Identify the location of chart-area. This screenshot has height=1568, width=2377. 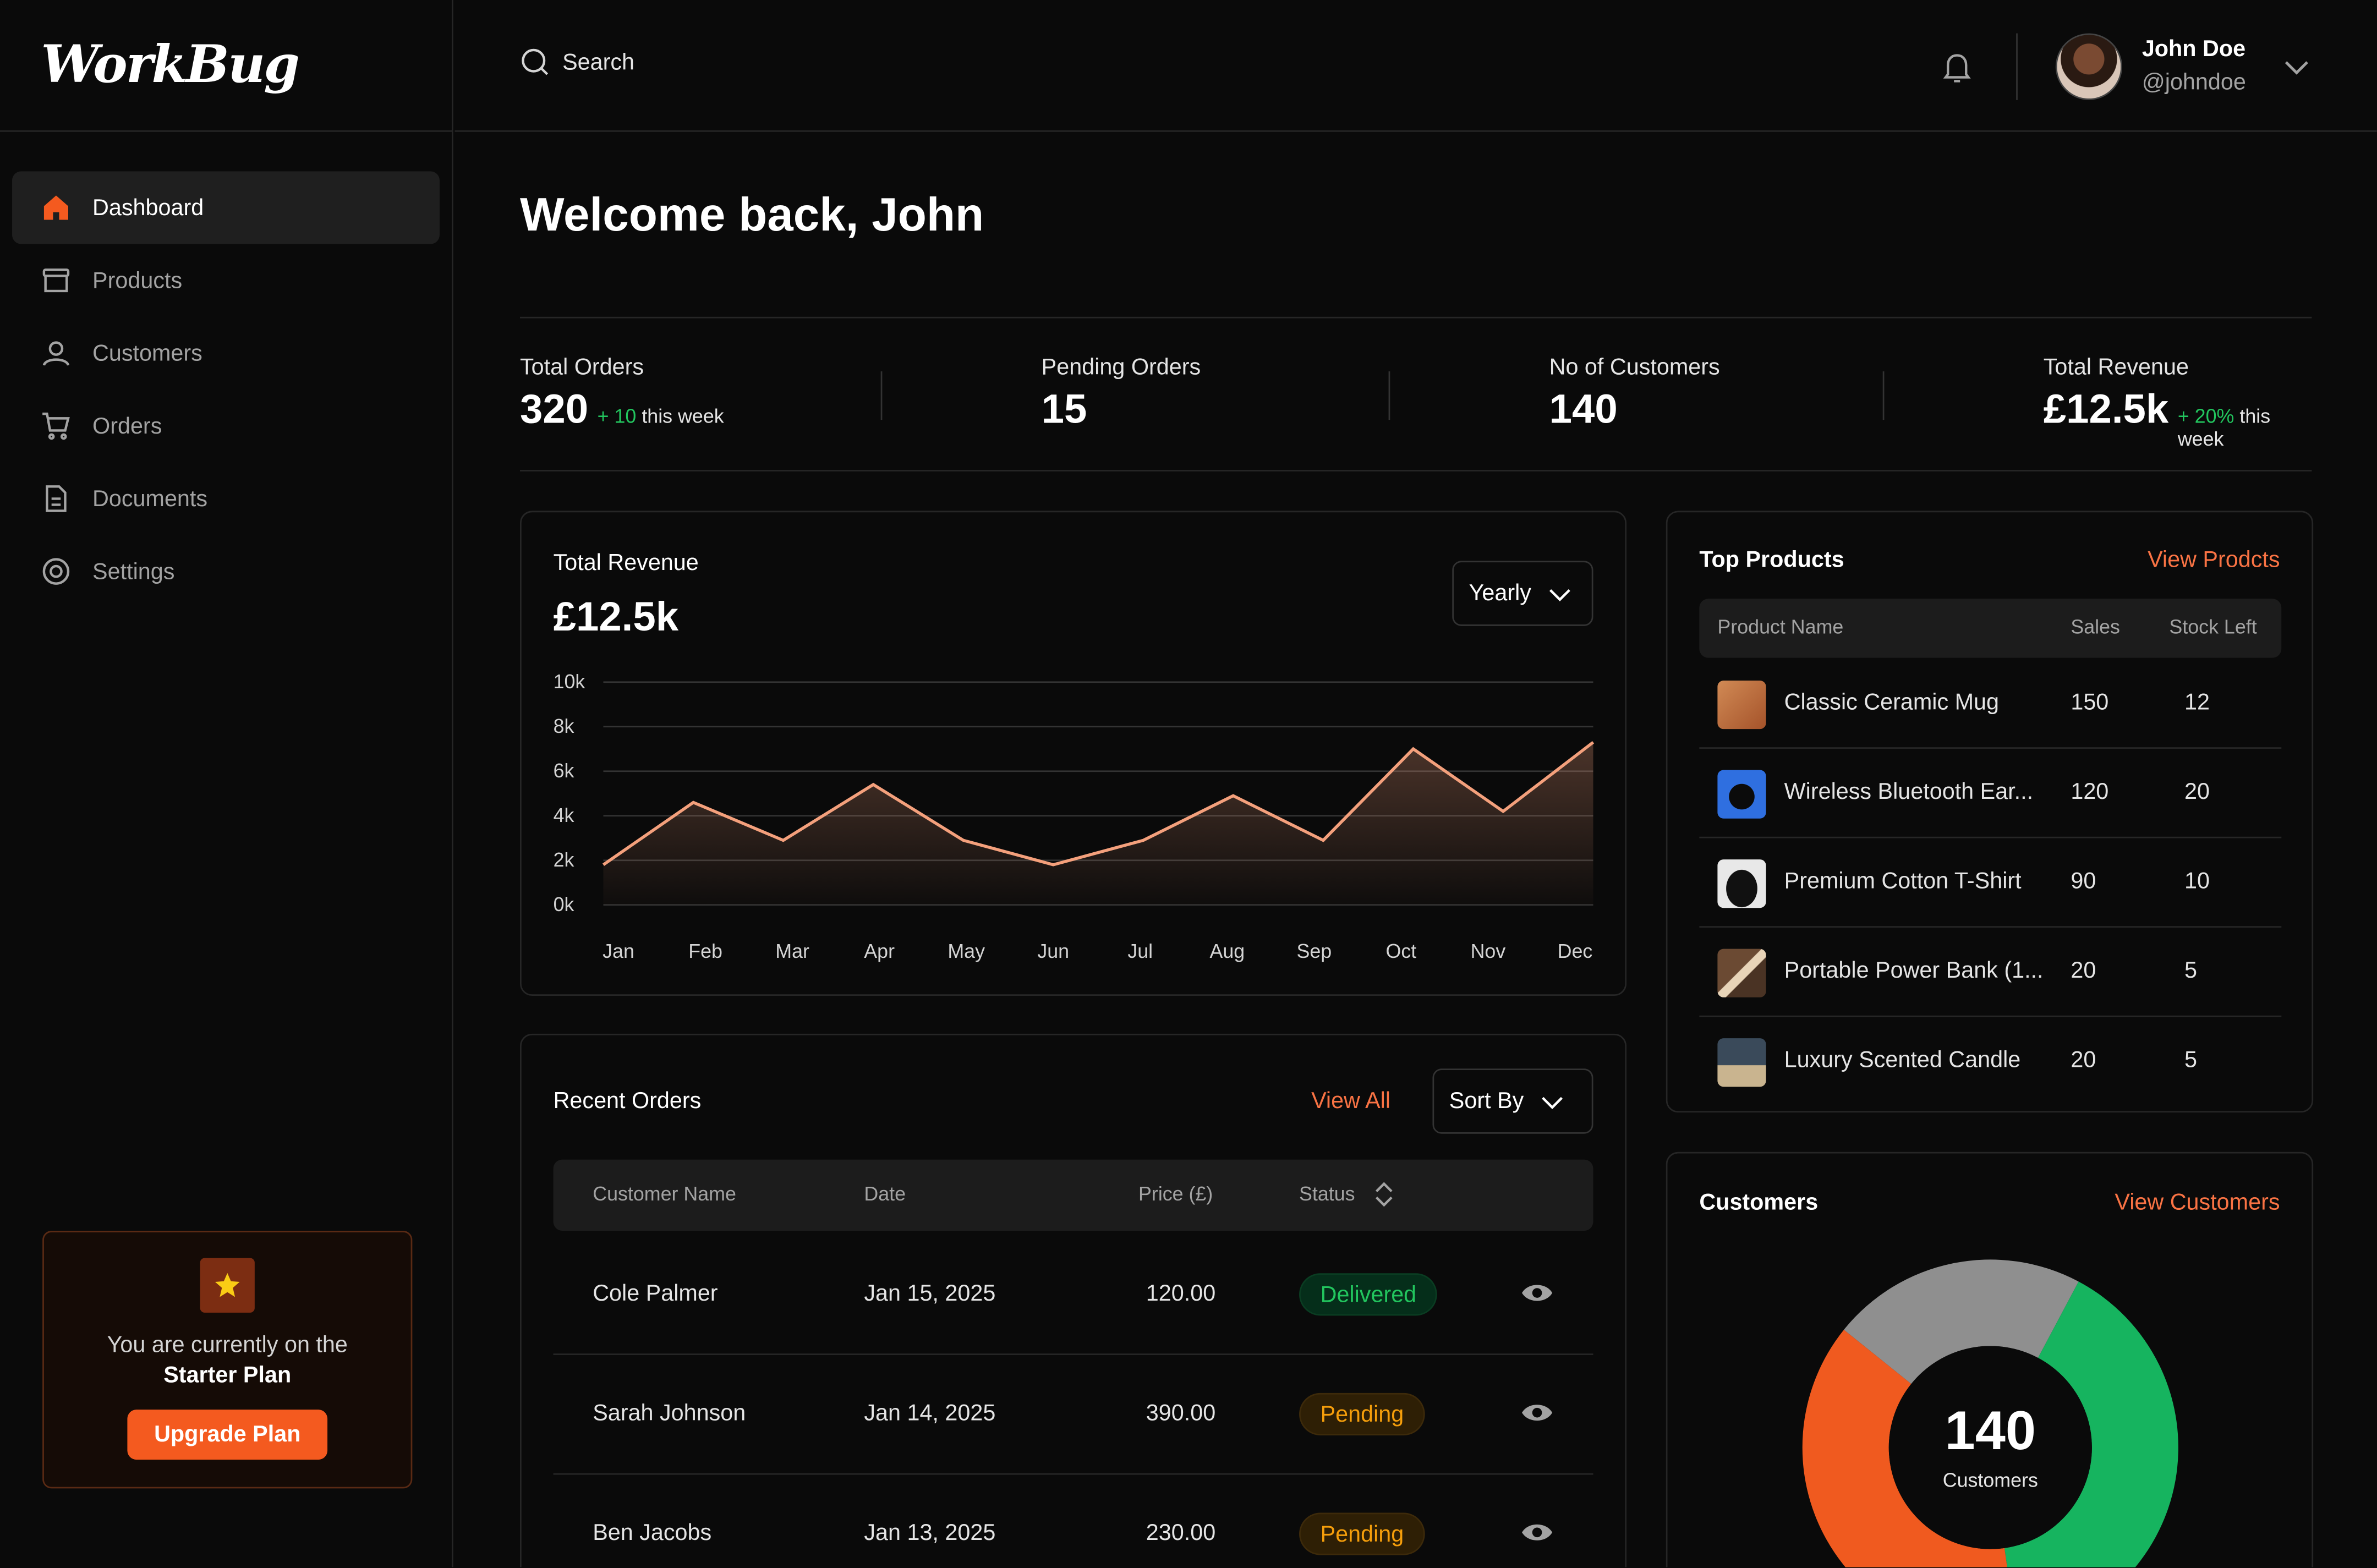
(1098, 823).